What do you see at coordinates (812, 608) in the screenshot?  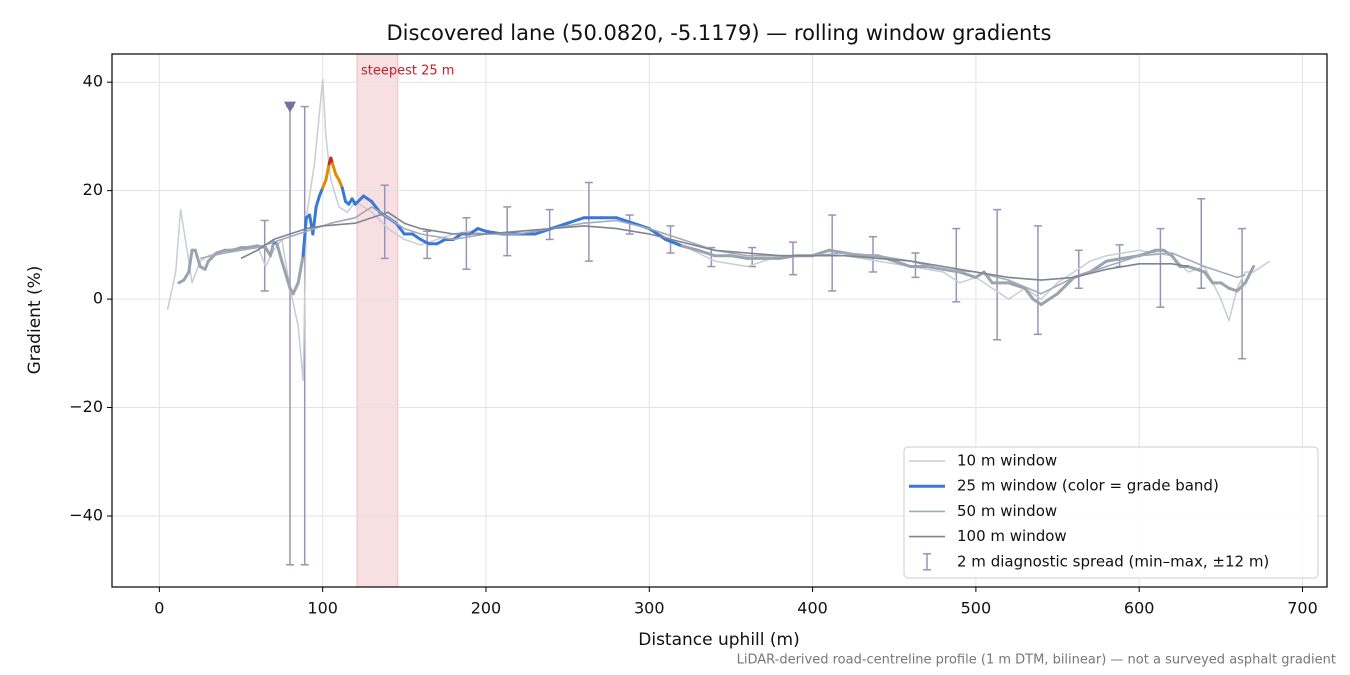 I see `x-tick-label: 400` at bounding box center [812, 608].